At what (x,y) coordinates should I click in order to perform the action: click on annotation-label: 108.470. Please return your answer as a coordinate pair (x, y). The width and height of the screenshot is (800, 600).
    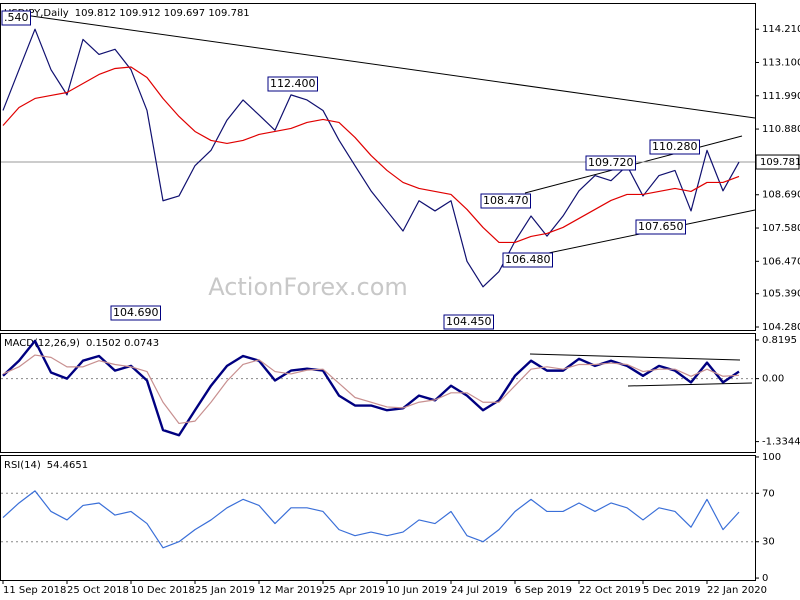
    Looking at the image, I should click on (506, 200).